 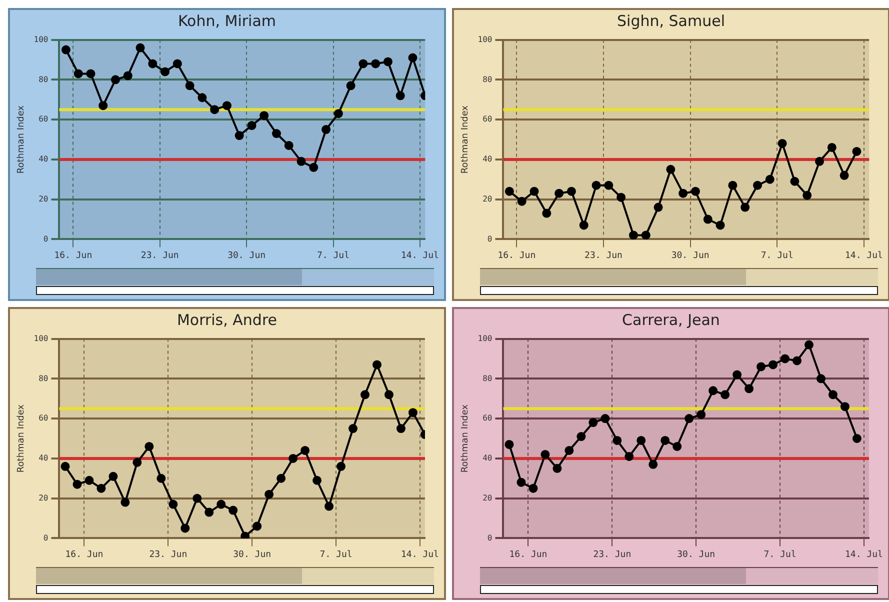 I want to click on x-tick-label: 14. Jul, so click(x=419, y=555).